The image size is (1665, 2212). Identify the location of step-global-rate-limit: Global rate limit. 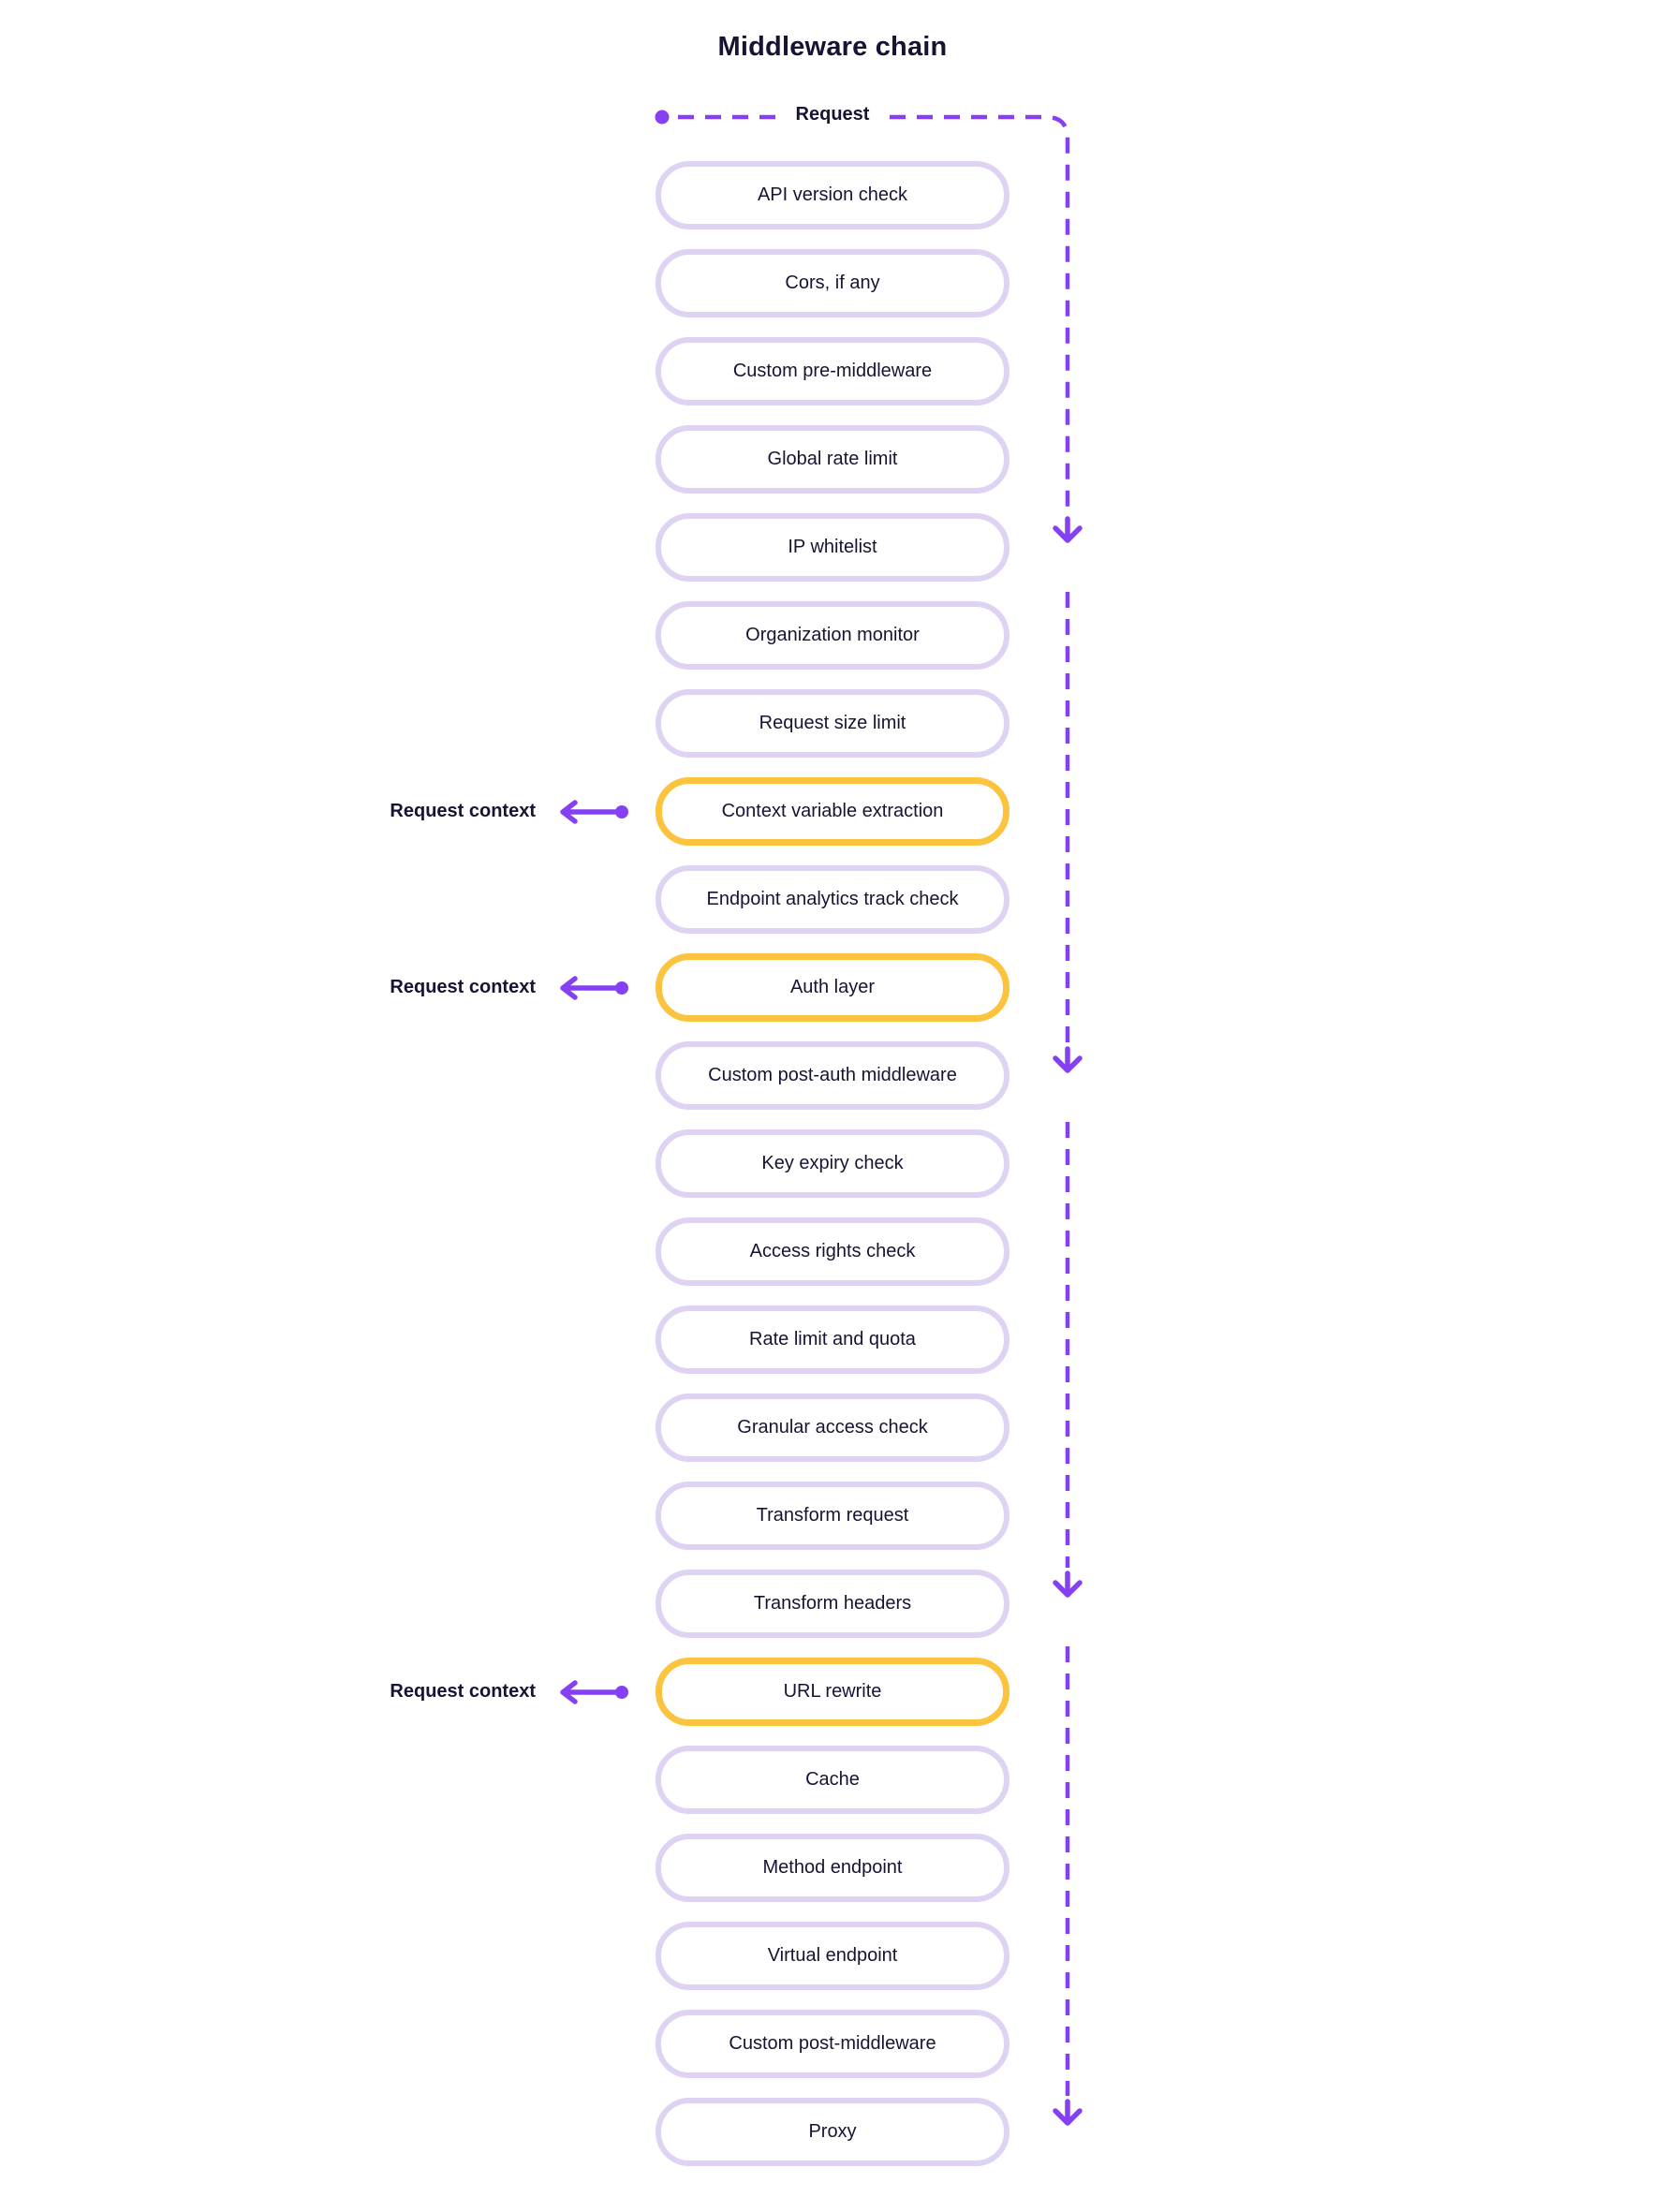
(832, 460).